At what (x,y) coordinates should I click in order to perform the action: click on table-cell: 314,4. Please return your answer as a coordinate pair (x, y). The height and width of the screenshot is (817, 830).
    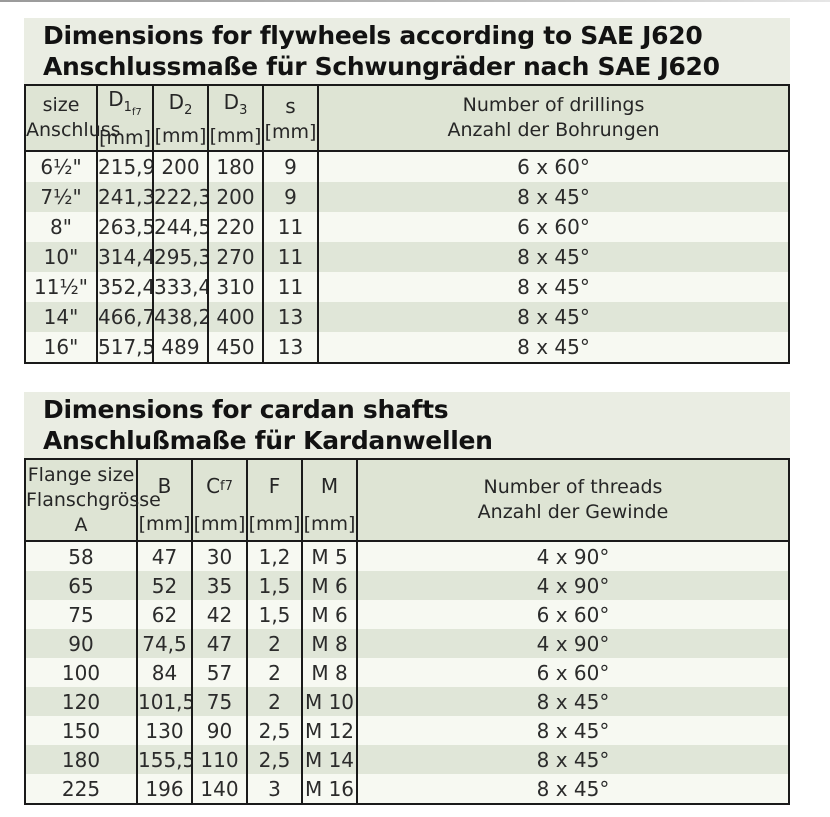
    Looking at the image, I should click on (125, 257).